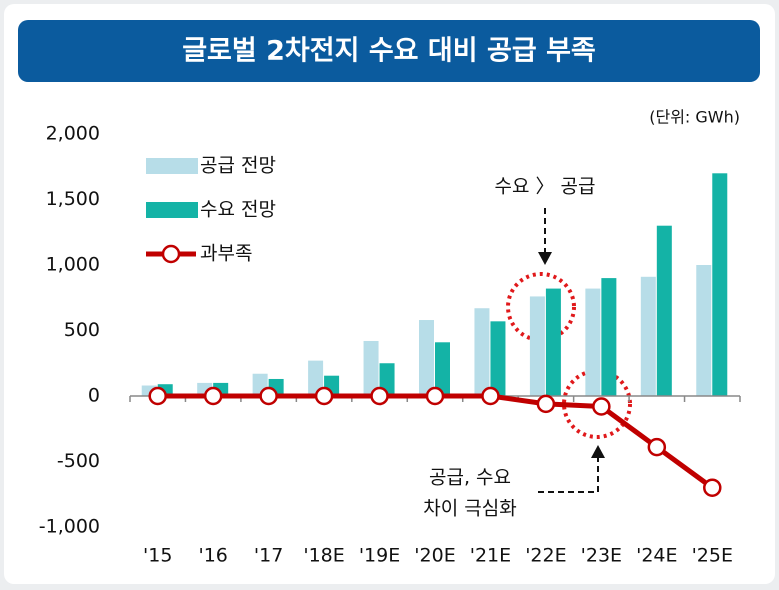 The width and height of the screenshot is (779, 590). Describe the element at coordinates (73, 199) in the screenshot. I see `y-tick-label: 1,500` at that location.